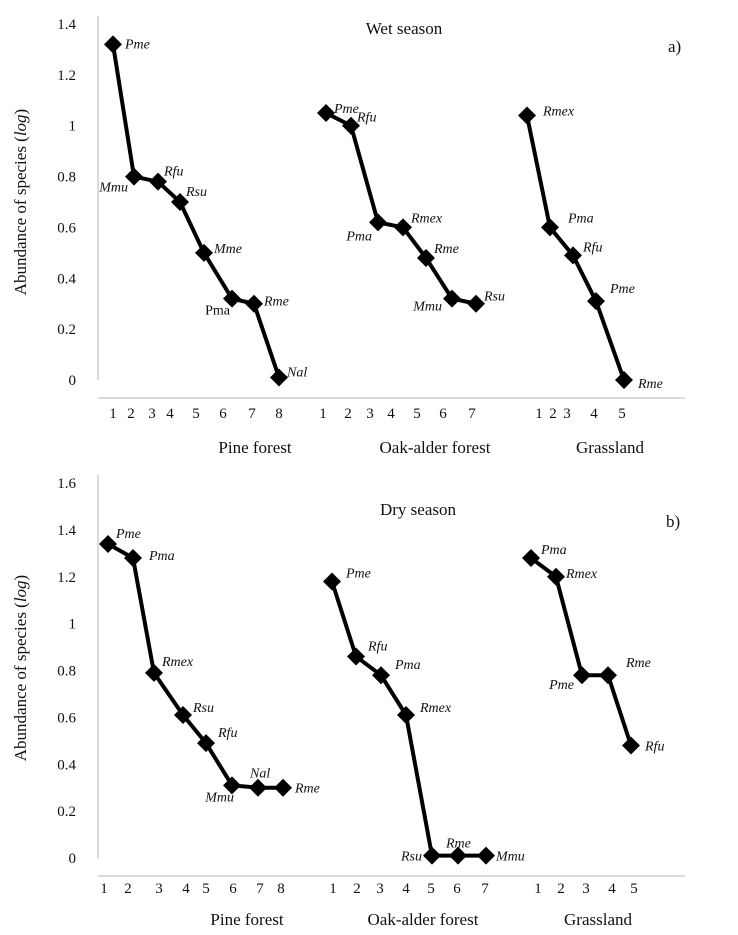  What do you see at coordinates (590, 281) in the screenshot?
I see `series-group-grassland: Rmex Pma Rfu Pme Rme 1 2 3 4 5 Grassland` at bounding box center [590, 281].